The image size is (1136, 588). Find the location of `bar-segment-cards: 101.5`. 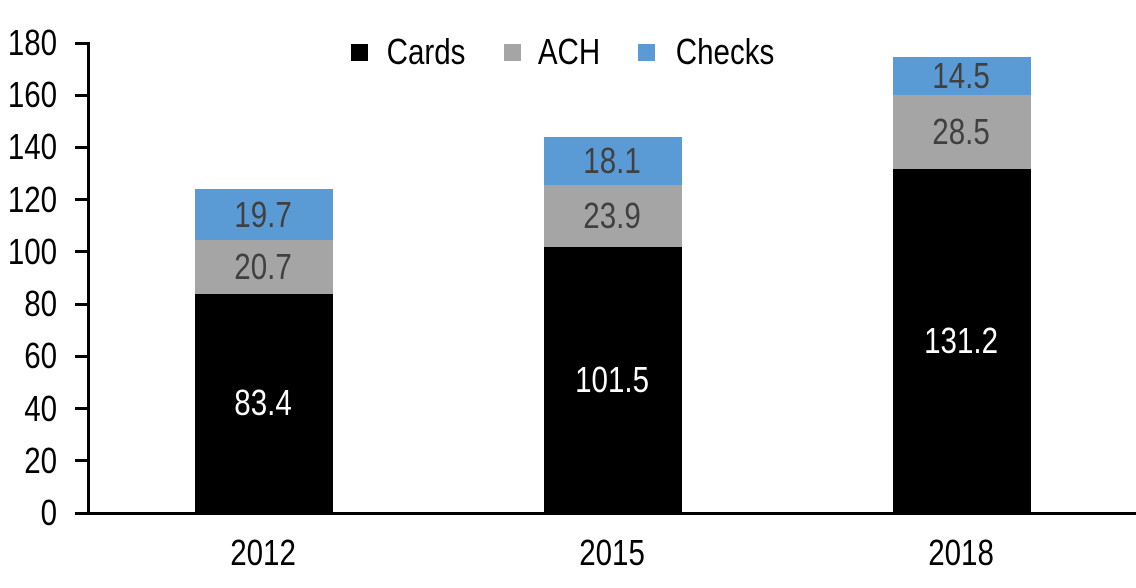

bar-segment-cards: 101.5 is located at coordinates (612, 379).